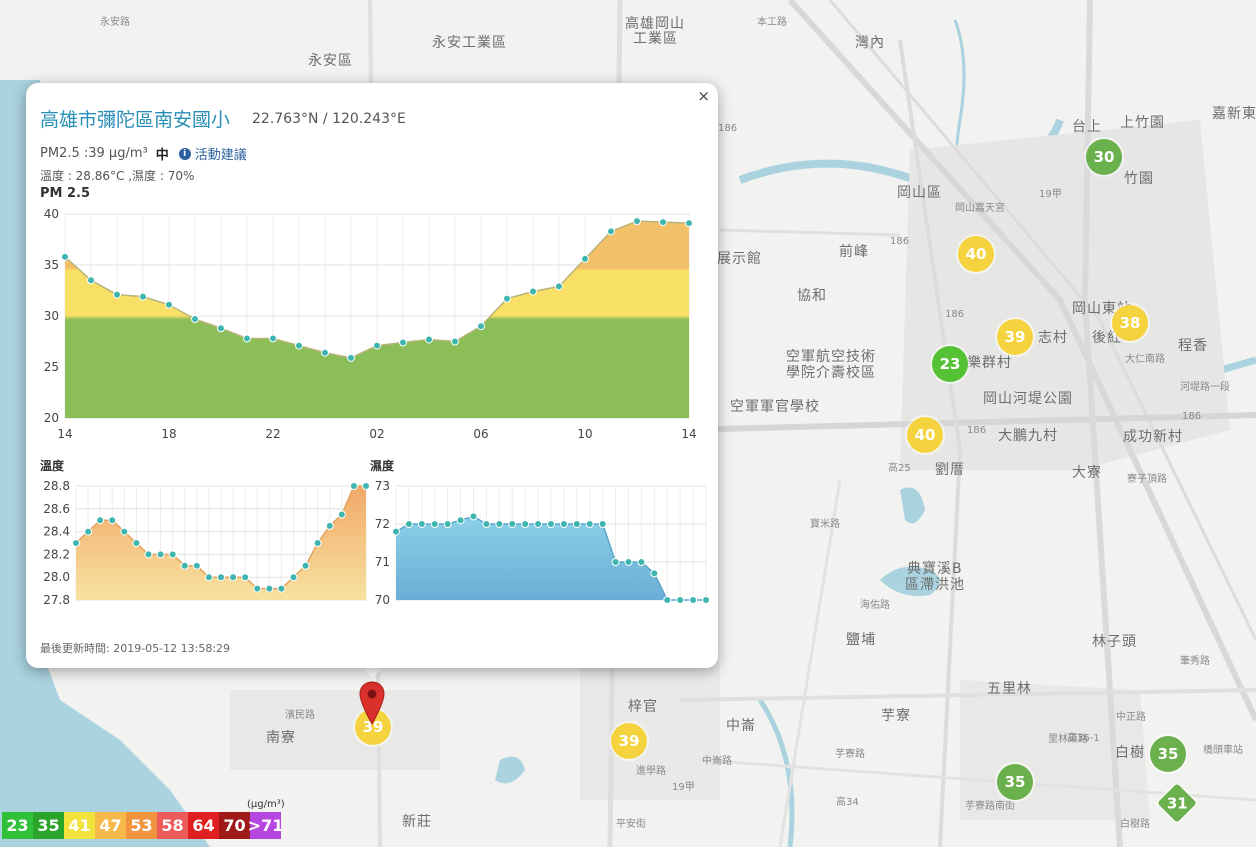  Describe the element at coordinates (1053, 338) in the screenshot. I see `place-label: 志村` at that location.